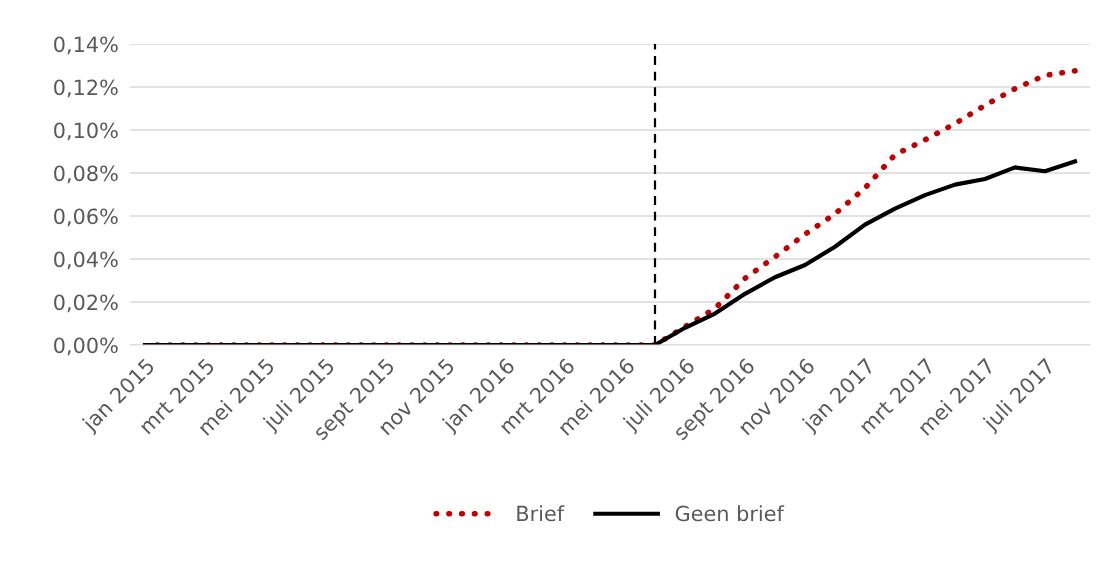  I want to click on y-tick-label: 0,02%, so click(86, 303).